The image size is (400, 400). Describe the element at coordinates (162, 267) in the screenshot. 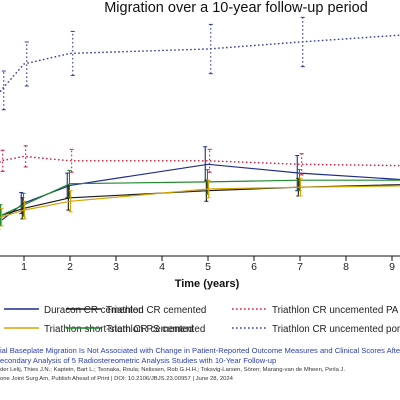

I see `x-tick-label: 4` at that location.